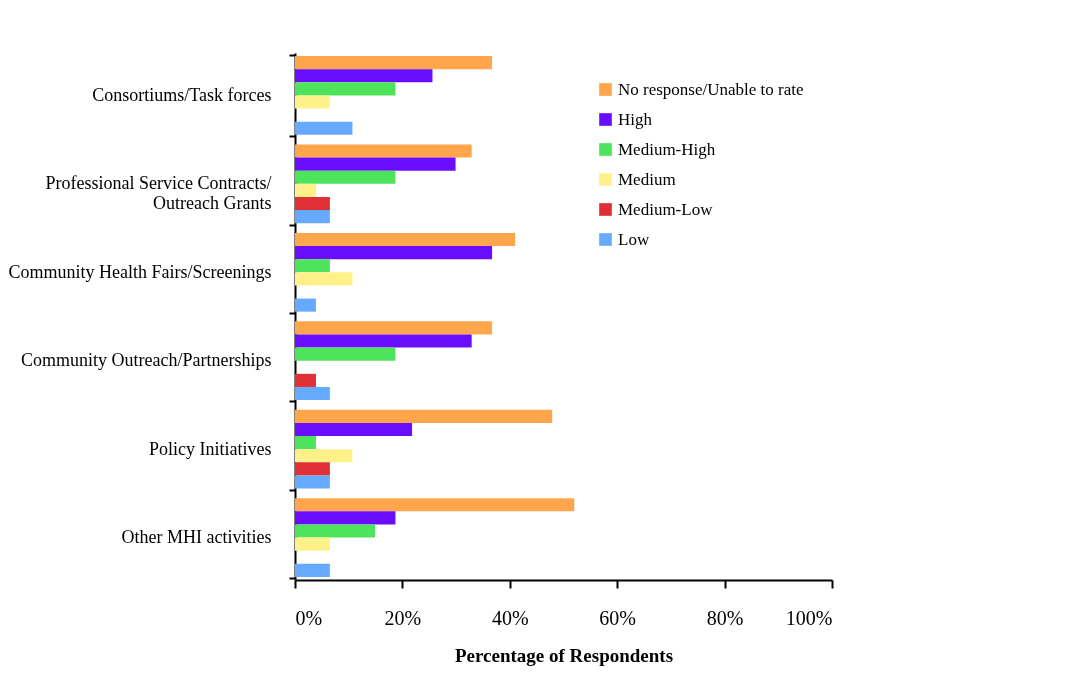 The height and width of the screenshot is (692, 1083). Describe the element at coordinates (647, 179) in the screenshot. I see `legend-label: Medium` at that location.